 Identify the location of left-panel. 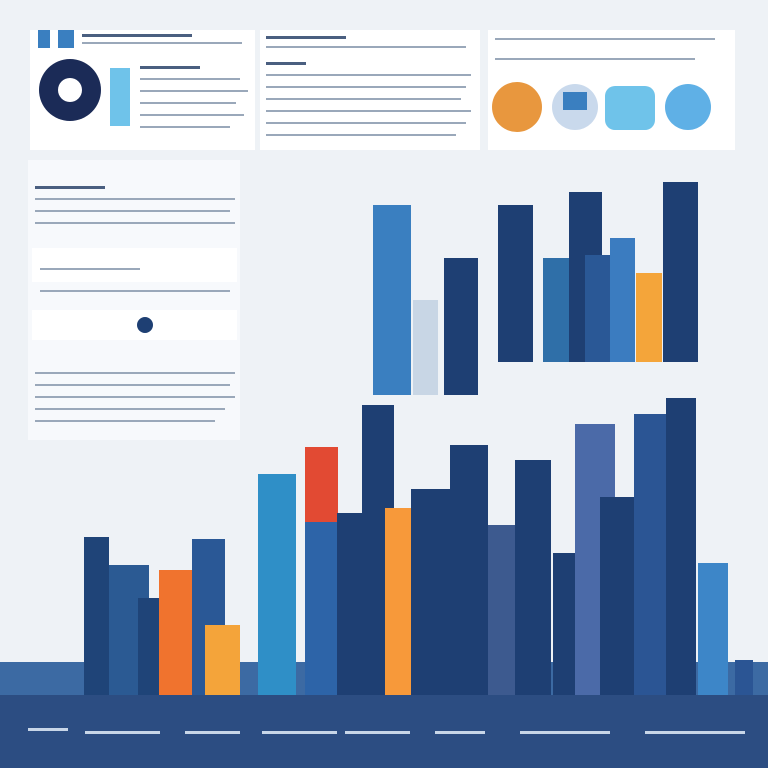
(134, 300).